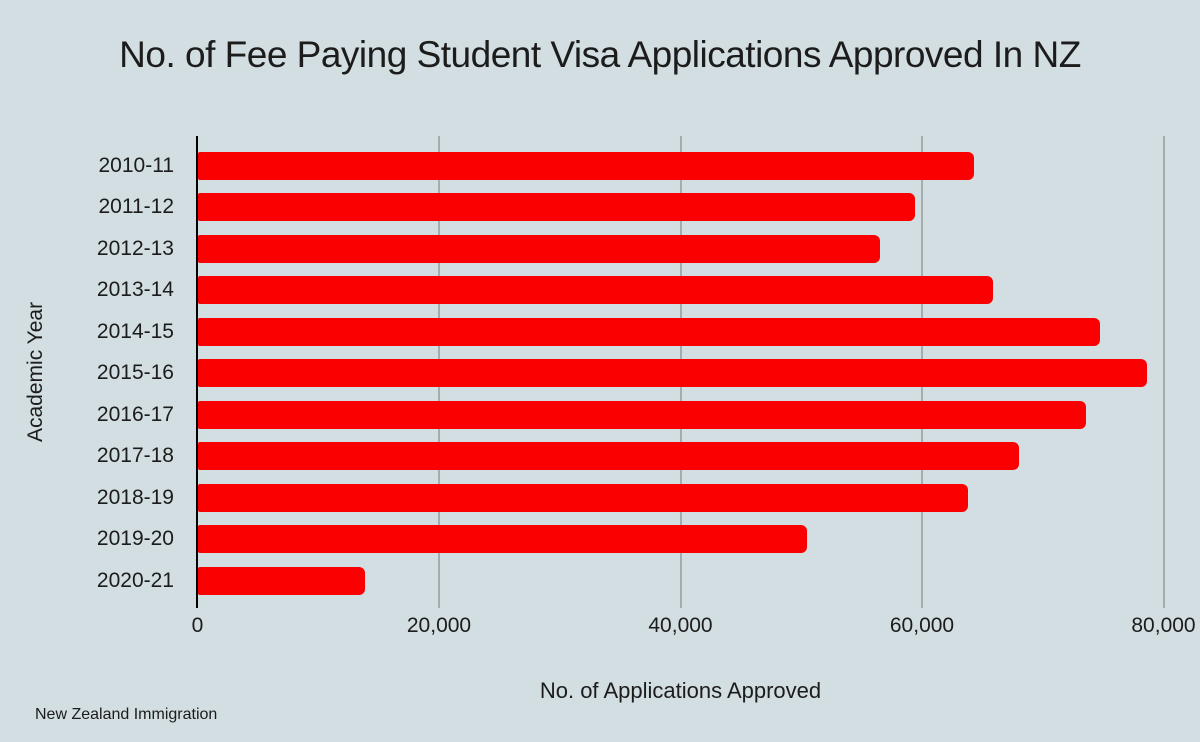 This screenshot has height=742, width=1200. I want to click on y-tick-label-2019-20: 2019-20, so click(135, 538).